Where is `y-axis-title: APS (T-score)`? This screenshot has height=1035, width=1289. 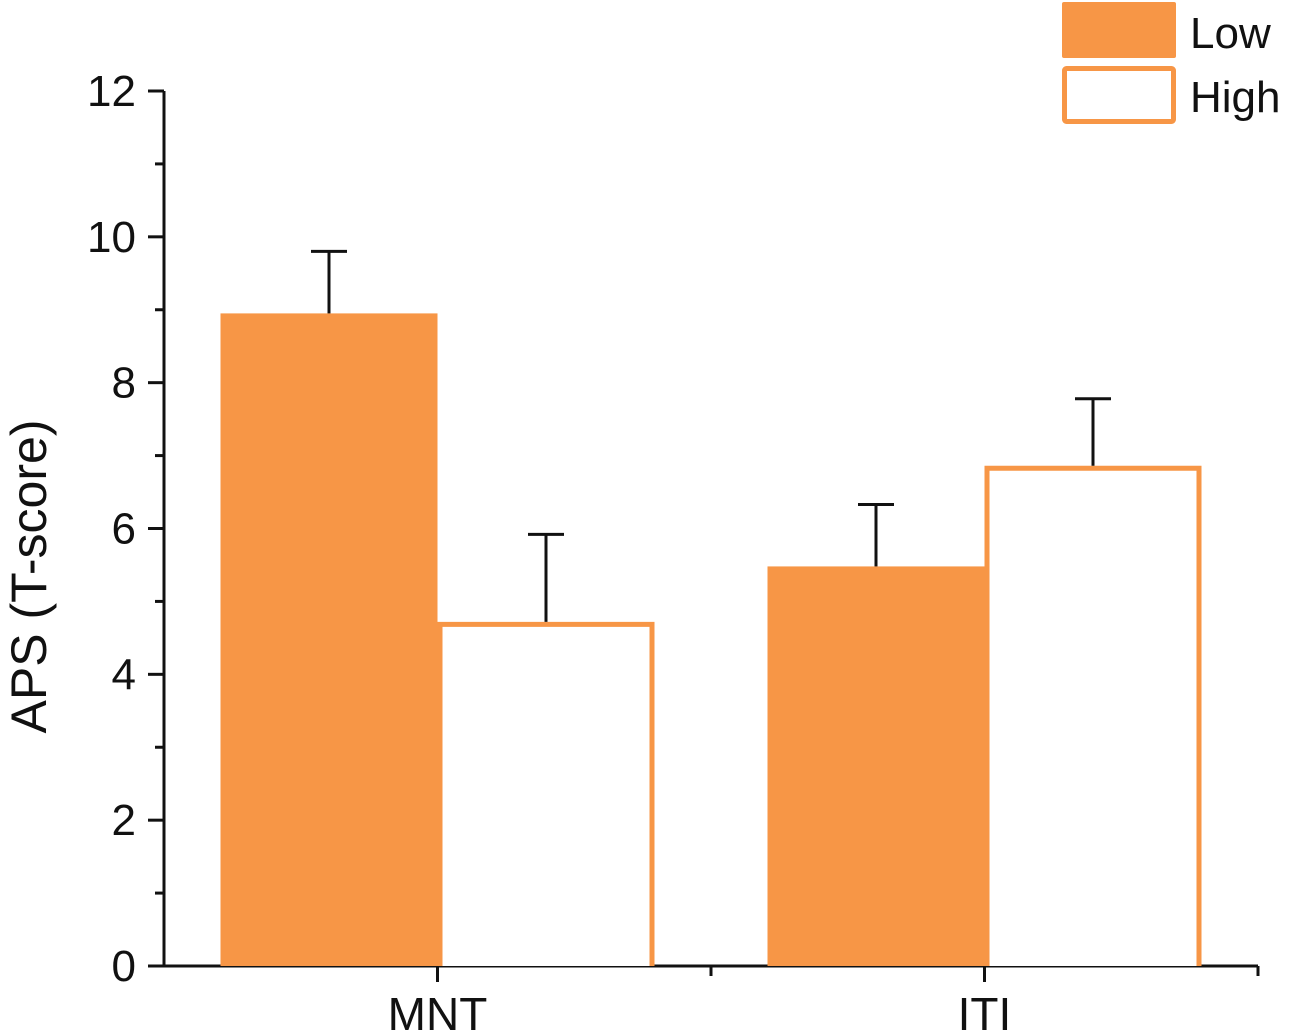 y-axis-title: APS (T-score) is located at coordinates (29, 577).